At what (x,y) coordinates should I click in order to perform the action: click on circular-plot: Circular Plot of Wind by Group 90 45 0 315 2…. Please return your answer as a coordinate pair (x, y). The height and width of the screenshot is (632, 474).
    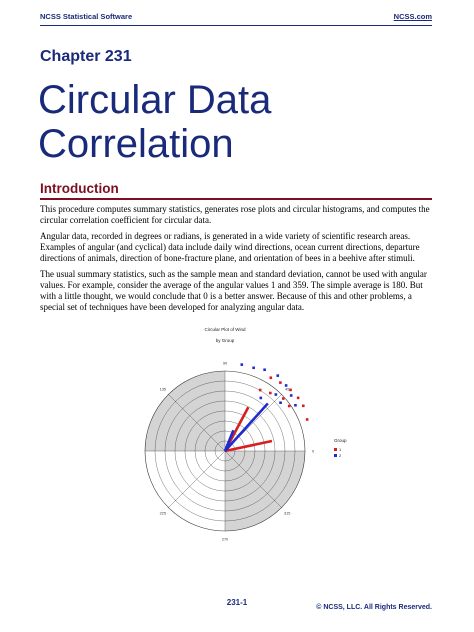
    Looking at the image, I should click on (243, 434).